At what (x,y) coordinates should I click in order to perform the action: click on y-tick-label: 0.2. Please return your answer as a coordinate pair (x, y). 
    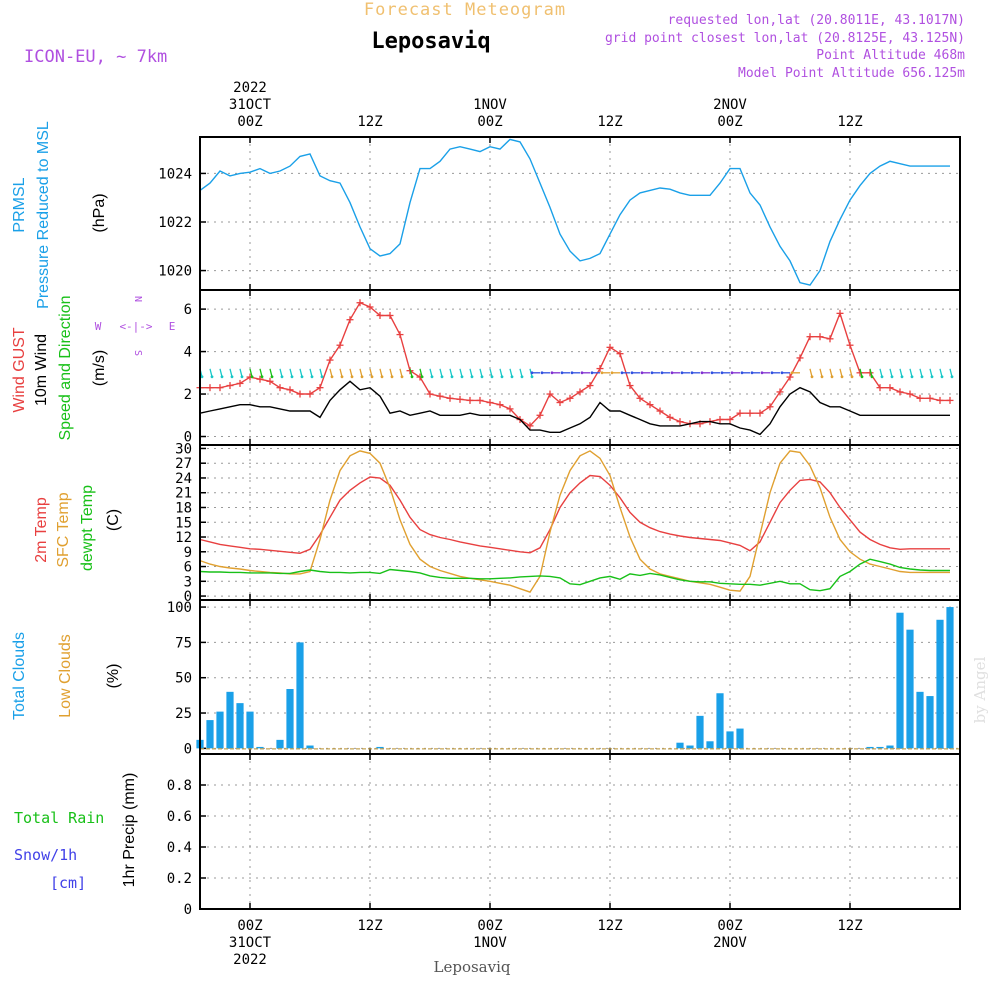
    Looking at the image, I should click on (179, 879).